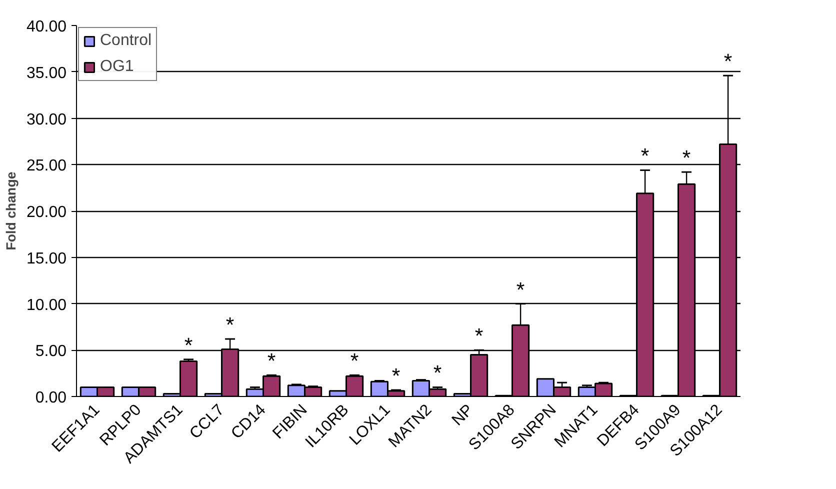 The image size is (836, 489). I want to click on y-tick-label: 10.00, so click(46, 305).